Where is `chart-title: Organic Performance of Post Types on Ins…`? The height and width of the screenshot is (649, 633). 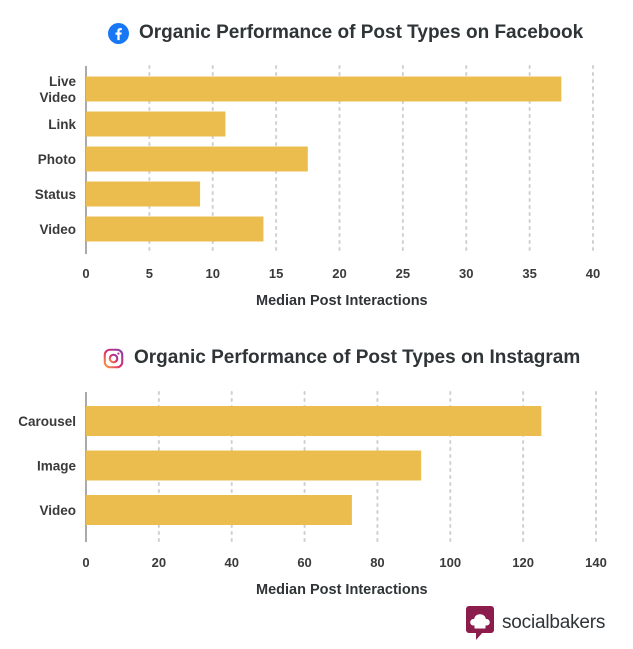
chart-title: Organic Performance of Post Types on Ins… is located at coordinates (341, 358).